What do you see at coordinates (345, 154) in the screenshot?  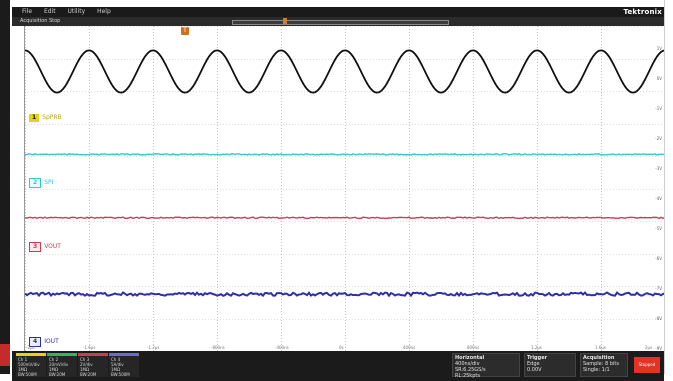 I see `ch2-trace` at bounding box center [345, 154].